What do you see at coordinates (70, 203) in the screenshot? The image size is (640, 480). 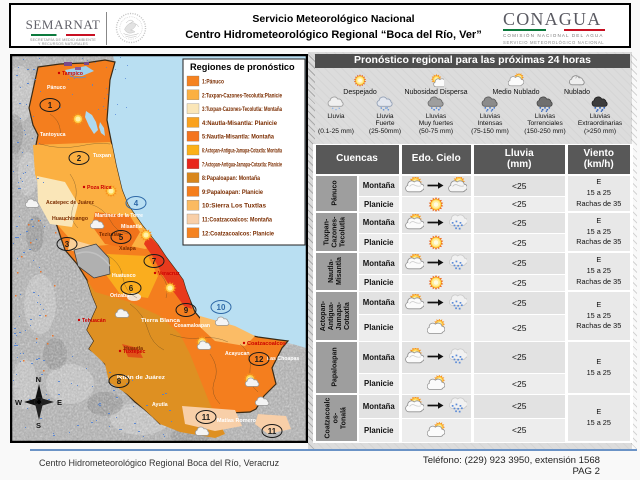 I see `svg-text: Acatepec de Juárez` at bounding box center [70, 203].